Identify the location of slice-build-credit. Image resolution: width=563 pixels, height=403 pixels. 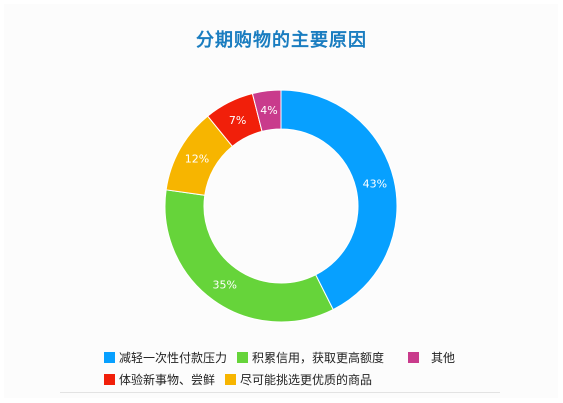
(249, 256).